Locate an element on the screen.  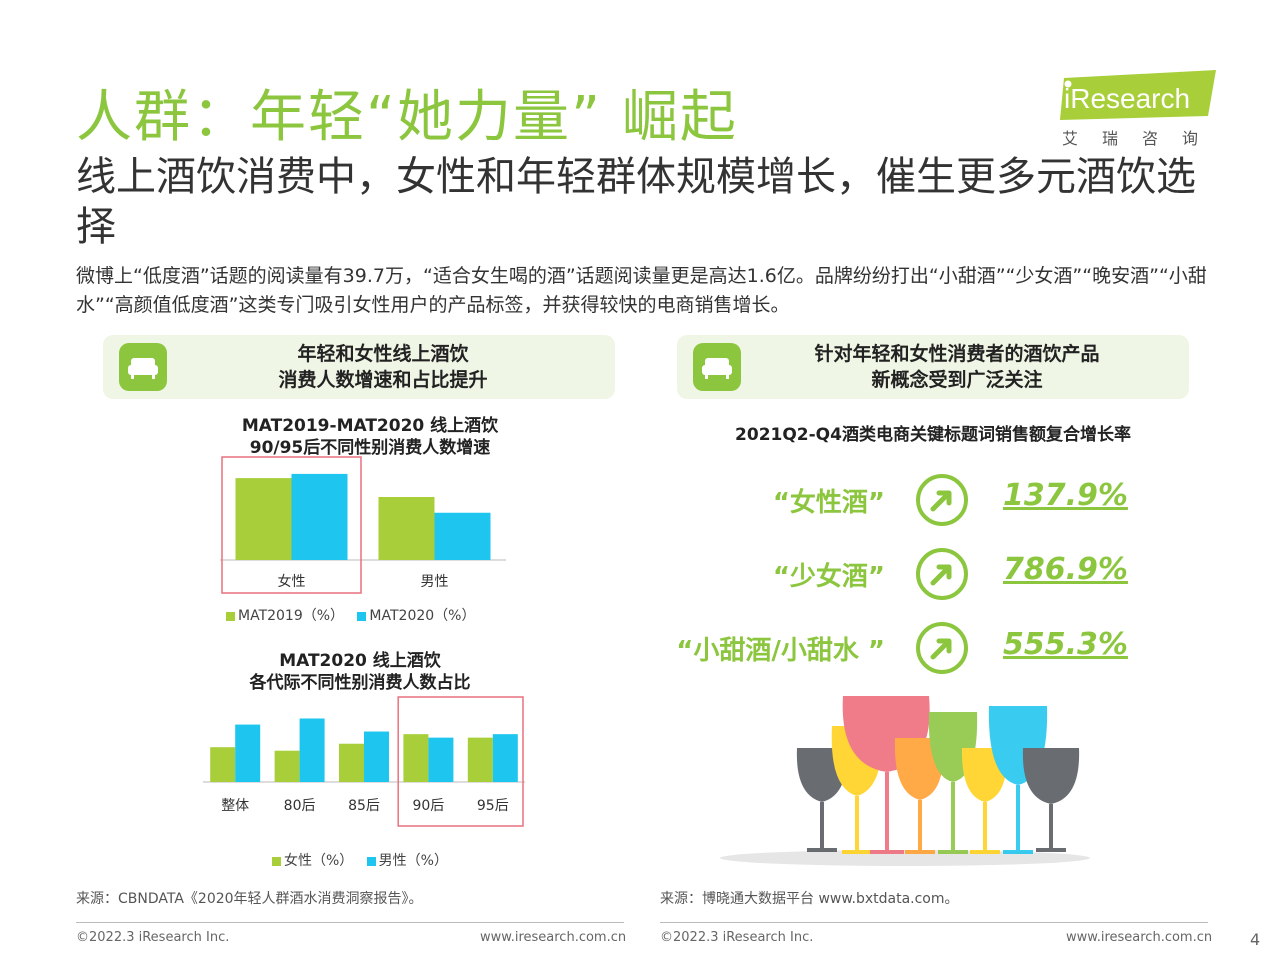
x-tick-label: 整体 is located at coordinates (235, 806).